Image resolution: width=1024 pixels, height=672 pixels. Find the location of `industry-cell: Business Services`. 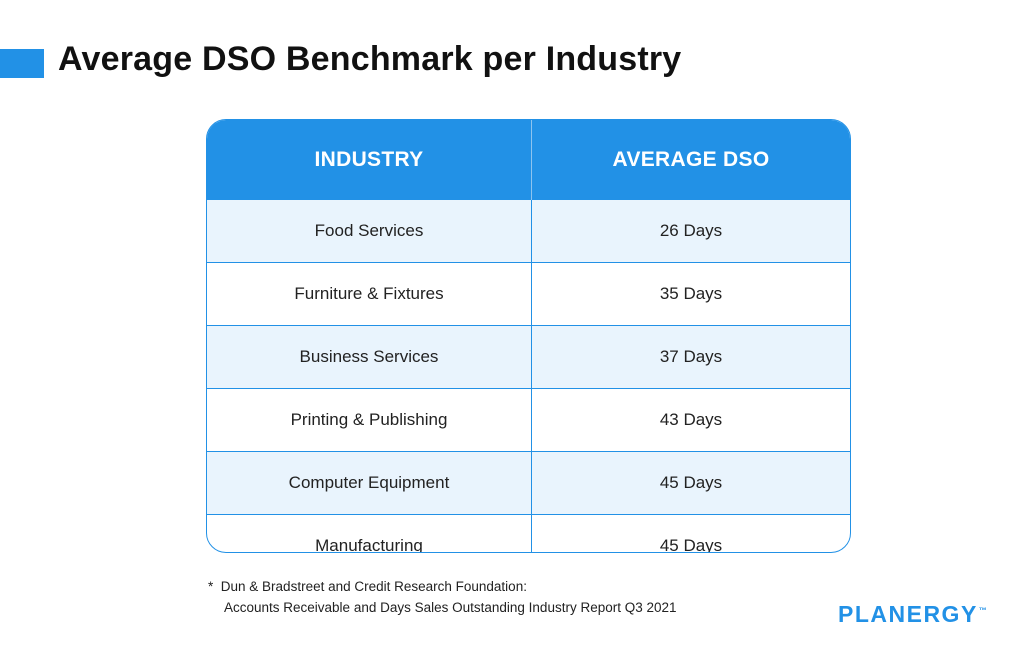

industry-cell: Business Services is located at coordinates (369, 357).